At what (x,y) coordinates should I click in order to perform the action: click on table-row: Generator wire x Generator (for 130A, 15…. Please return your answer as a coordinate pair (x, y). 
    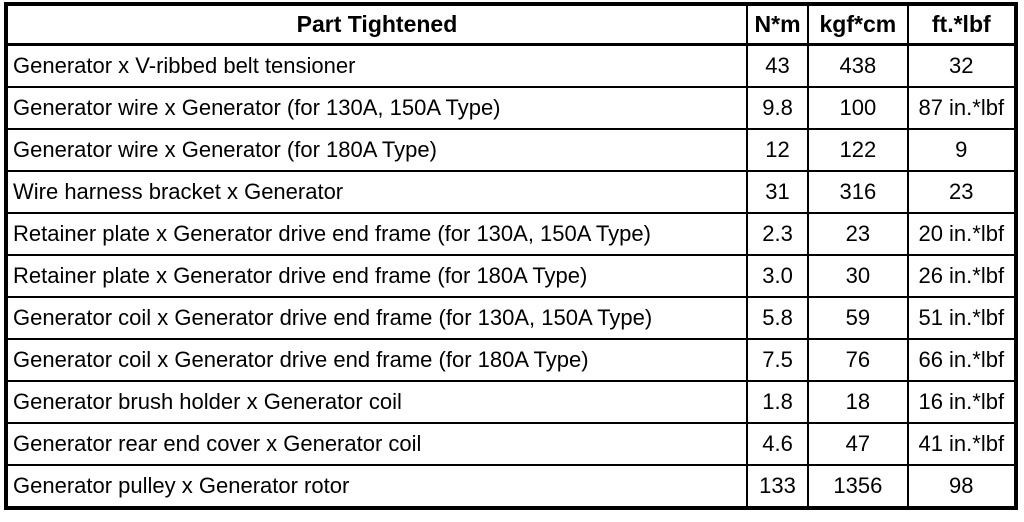
    Looking at the image, I should click on (511, 108).